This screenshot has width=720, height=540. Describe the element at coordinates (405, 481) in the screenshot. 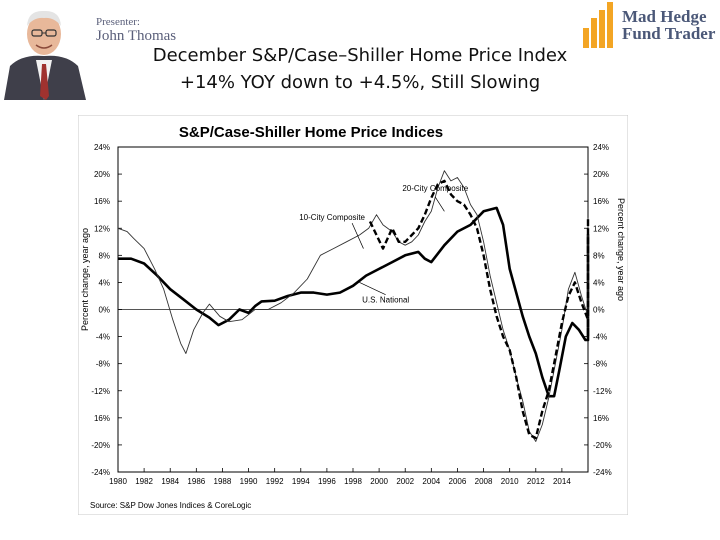

I see `x-tick-label: 2002` at that location.